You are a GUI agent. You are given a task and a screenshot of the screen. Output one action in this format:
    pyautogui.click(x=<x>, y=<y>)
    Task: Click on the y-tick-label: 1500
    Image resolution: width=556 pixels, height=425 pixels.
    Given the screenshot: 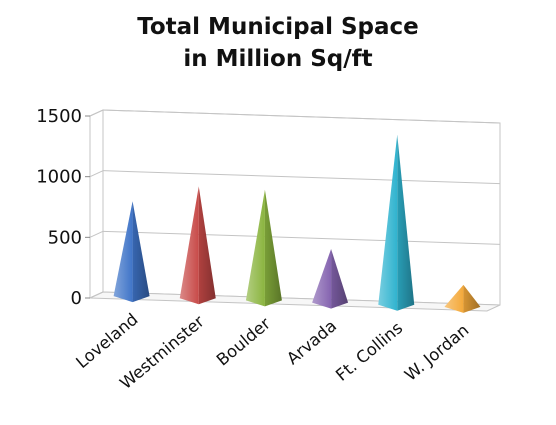 What is the action you would take?
    pyautogui.click(x=59, y=116)
    